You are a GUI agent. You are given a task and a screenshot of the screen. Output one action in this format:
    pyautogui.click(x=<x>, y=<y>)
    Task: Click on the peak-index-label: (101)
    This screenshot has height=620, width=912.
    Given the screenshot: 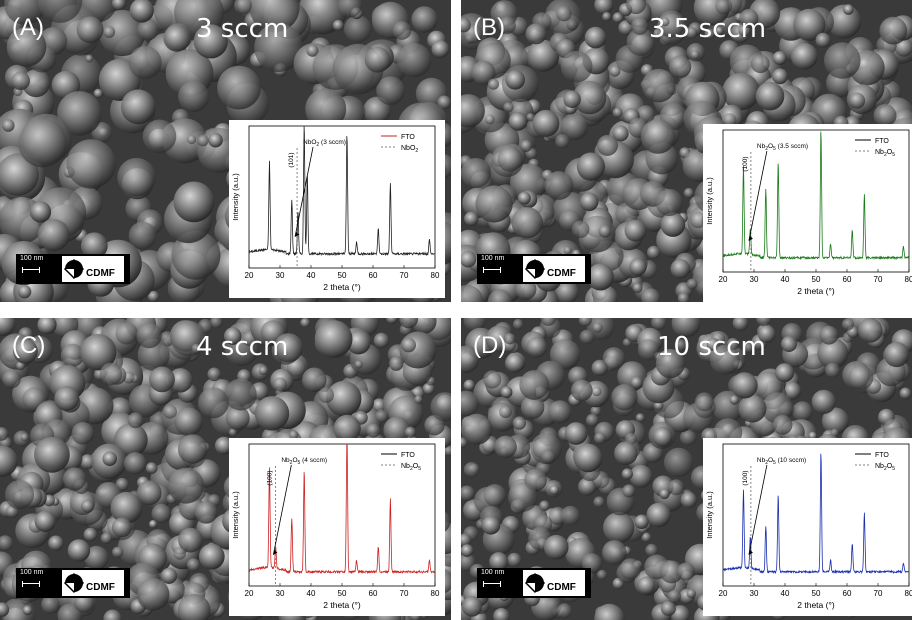 What is the action you would take?
    pyautogui.click(x=291, y=159)
    